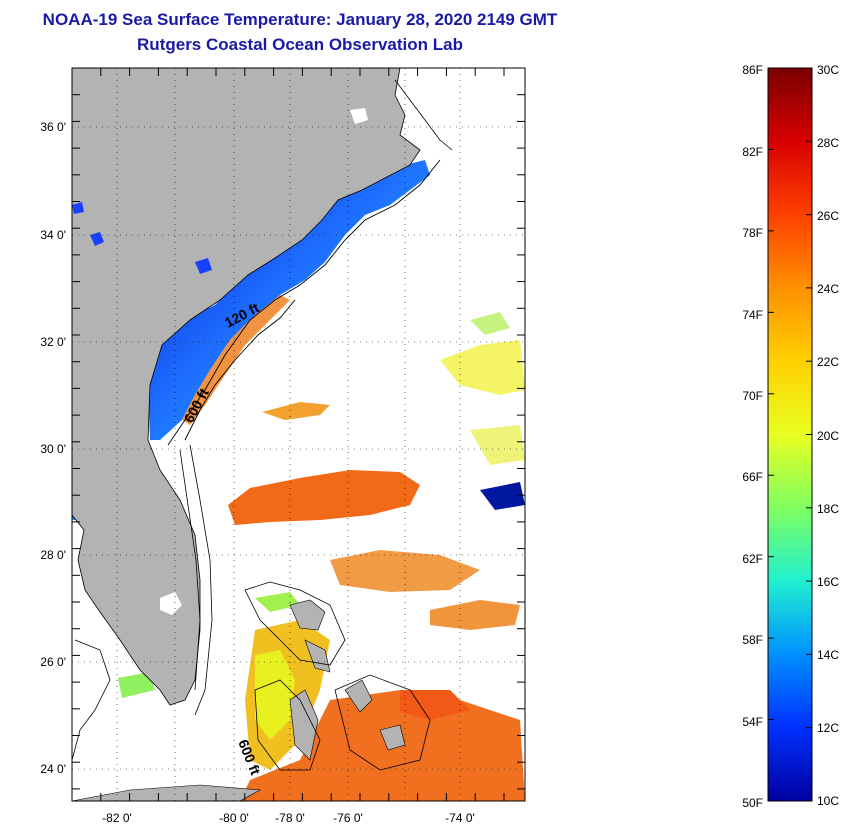  I want to click on lat-label: 36 0', so click(53, 127).